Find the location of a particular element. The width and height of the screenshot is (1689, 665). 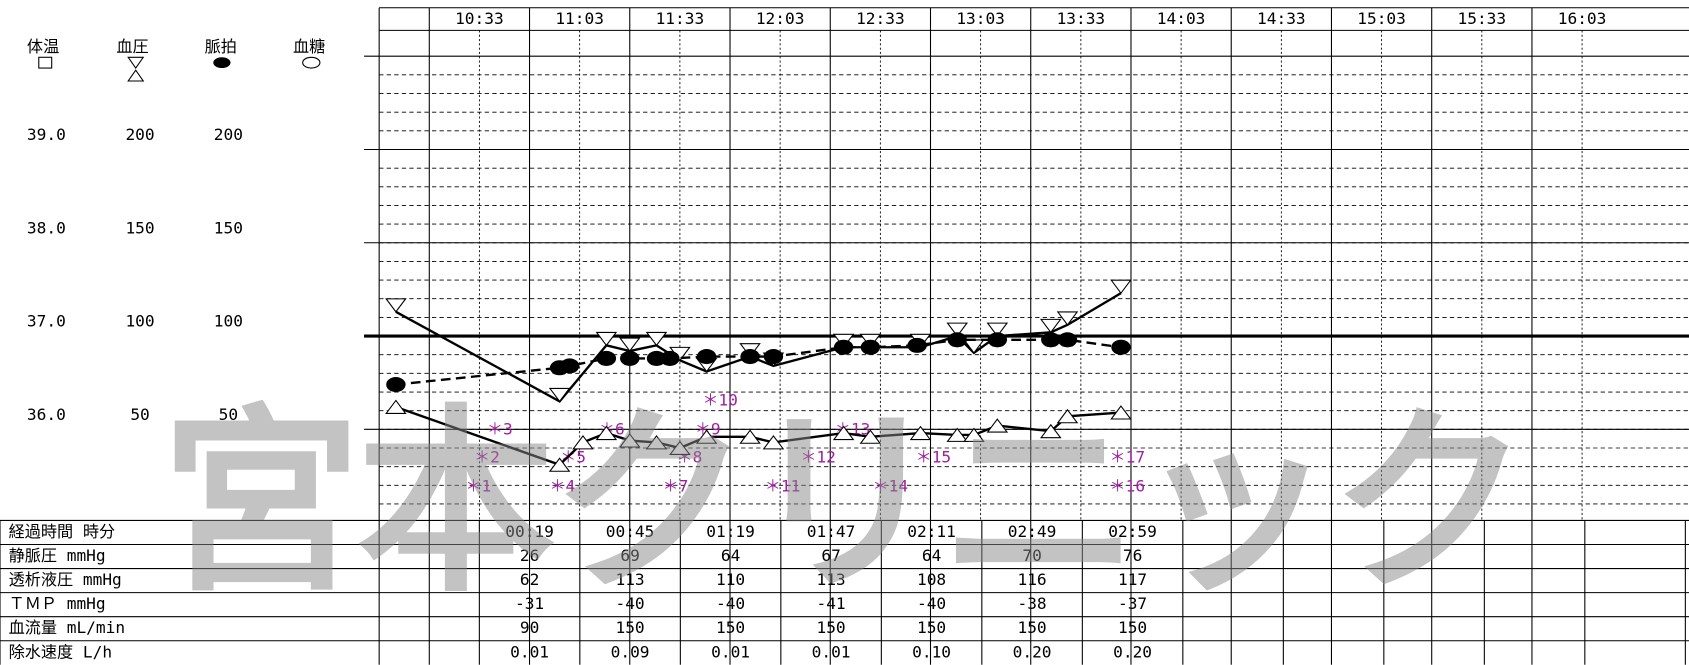

pulse-tick-label: 150 is located at coordinates (228, 227).